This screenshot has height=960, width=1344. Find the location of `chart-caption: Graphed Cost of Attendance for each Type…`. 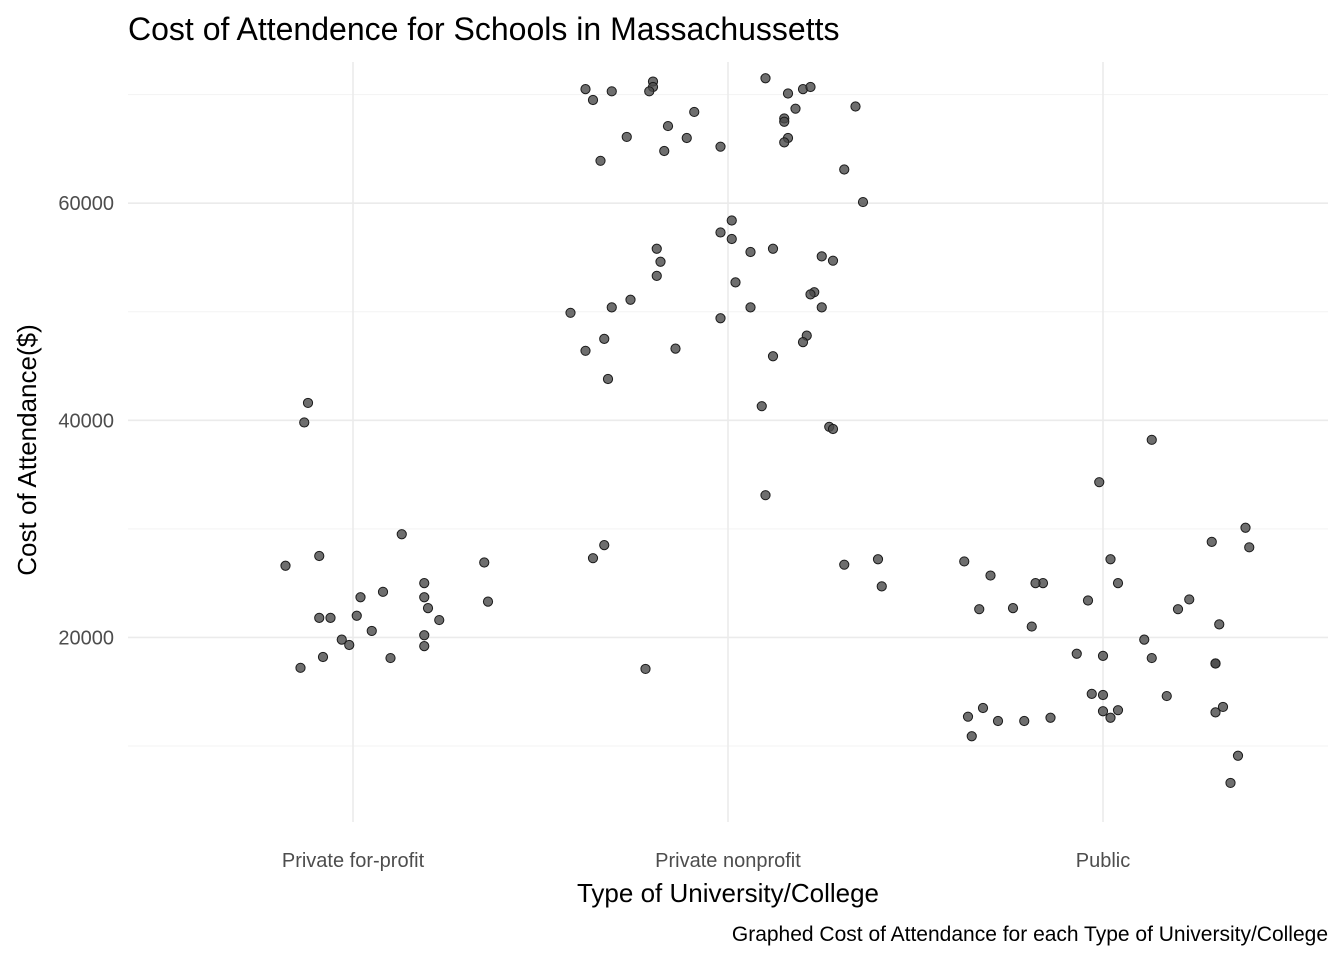

chart-caption: Graphed Cost of Attendance for each Type… is located at coordinates (1030, 934).